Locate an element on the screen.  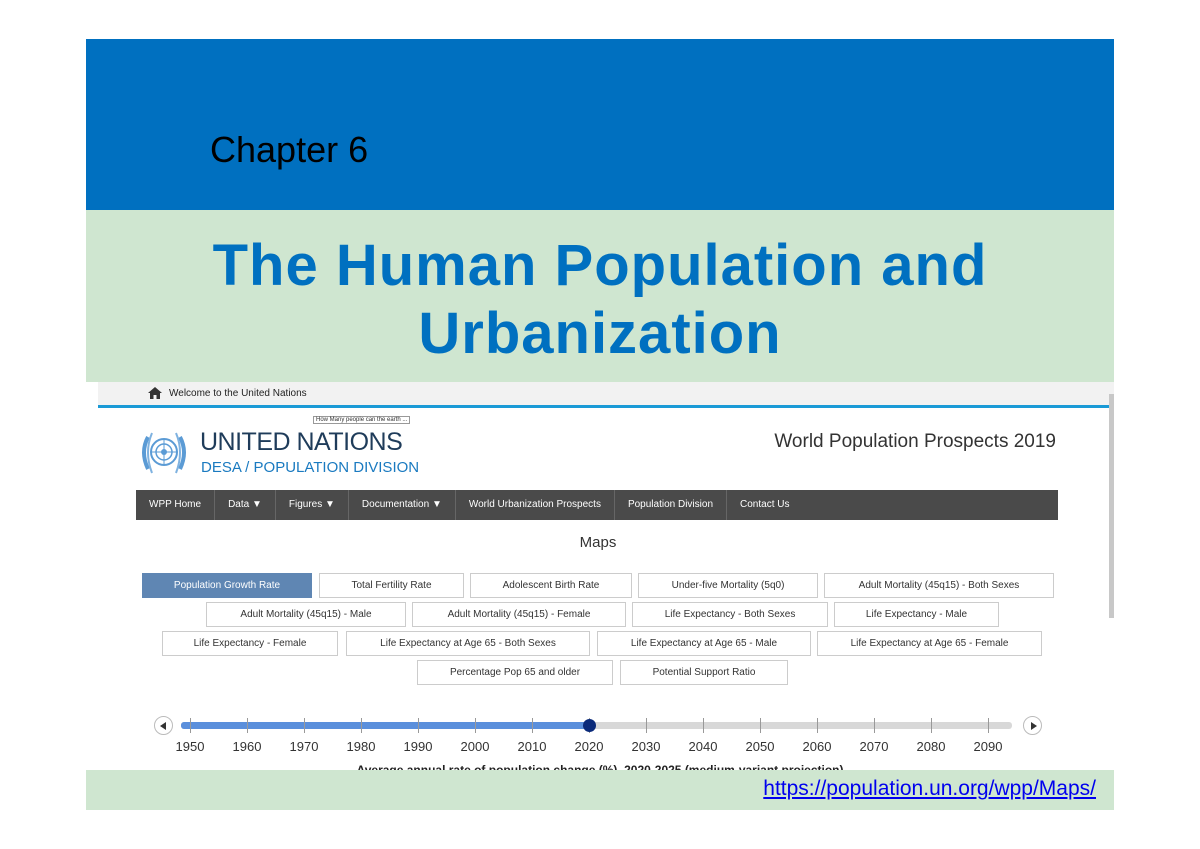
nav-item-data: Data ▼ is located at coordinates (245, 505).